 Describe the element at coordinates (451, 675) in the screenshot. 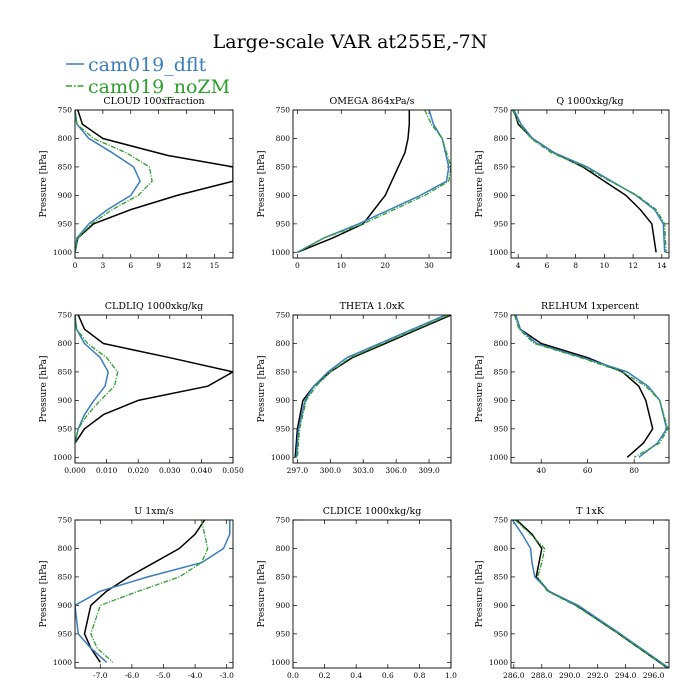

I see `x-tick-label: 1.0` at that location.